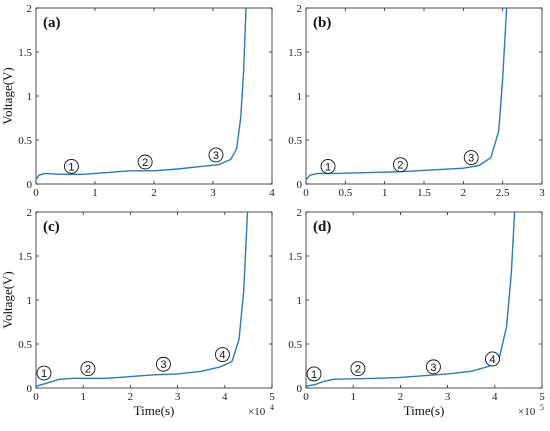  What do you see at coordinates (424, 410) in the screenshot?
I see `x-axis-label: Time(s)` at bounding box center [424, 410].